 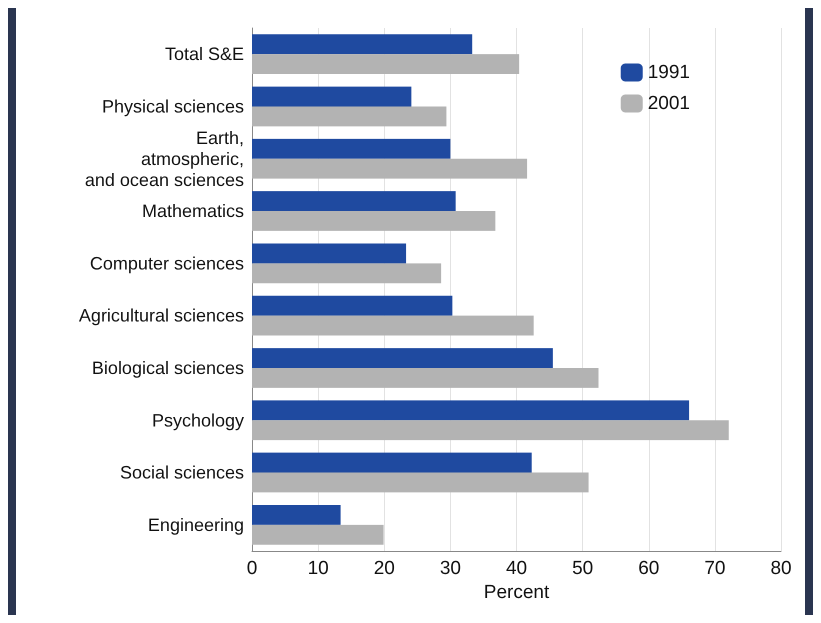 What do you see at coordinates (198, 420) in the screenshot?
I see `y-tick-label: Psychology` at bounding box center [198, 420].